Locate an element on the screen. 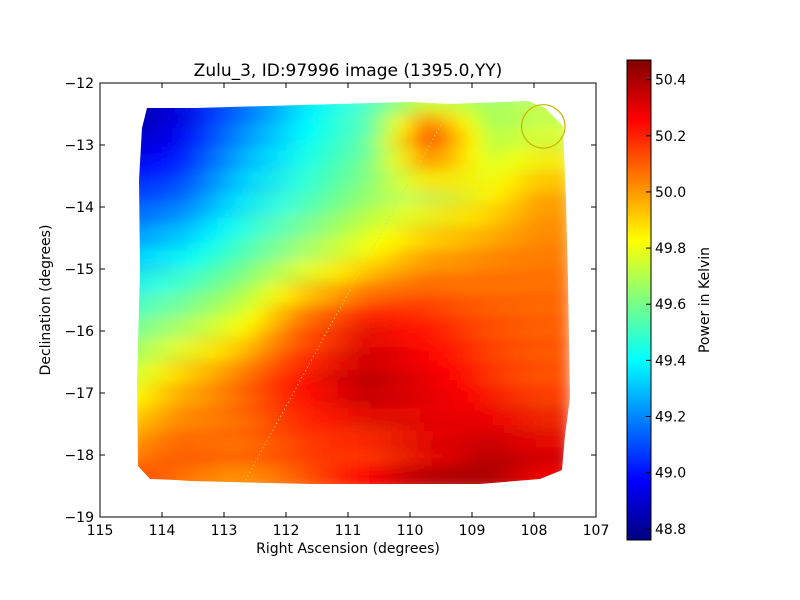  x-tick-label: 115 is located at coordinates (100, 531).